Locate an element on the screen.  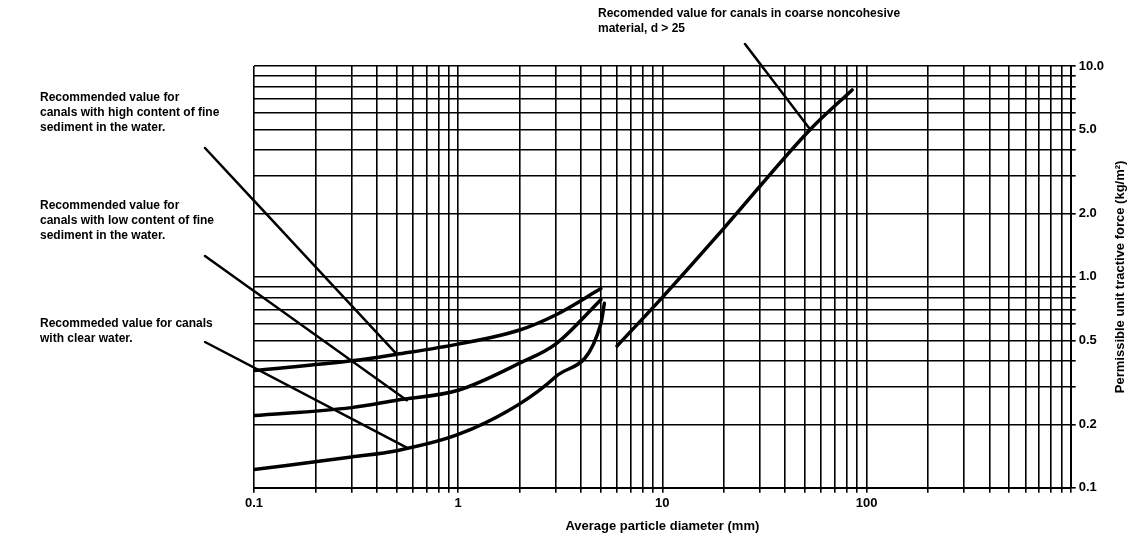
annotation: Recommeded value for canals with clear water. is located at coordinates (126, 331).